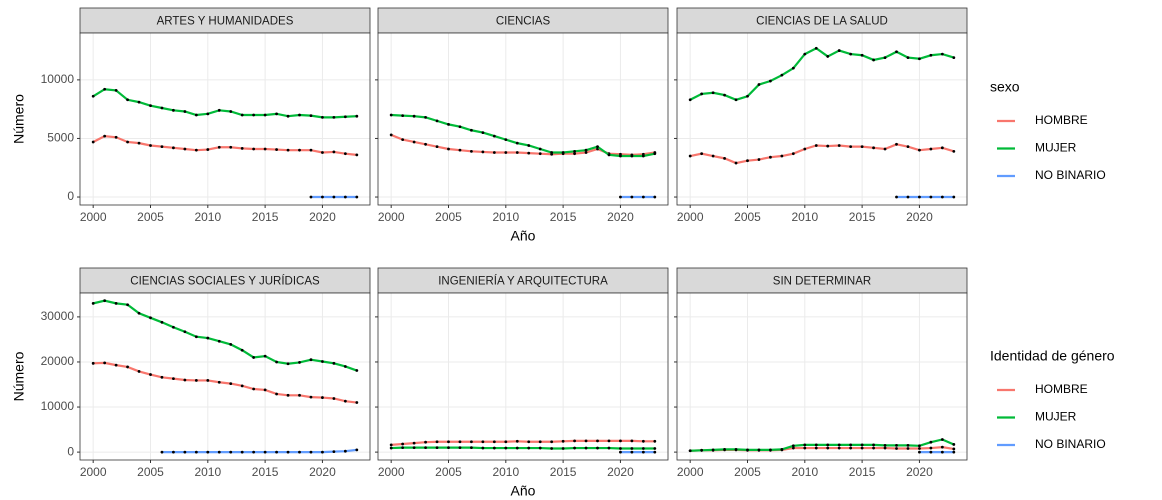  Describe the element at coordinates (1061, 120) in the screenshot. I see `legend-label: HOMBRE` at that location.